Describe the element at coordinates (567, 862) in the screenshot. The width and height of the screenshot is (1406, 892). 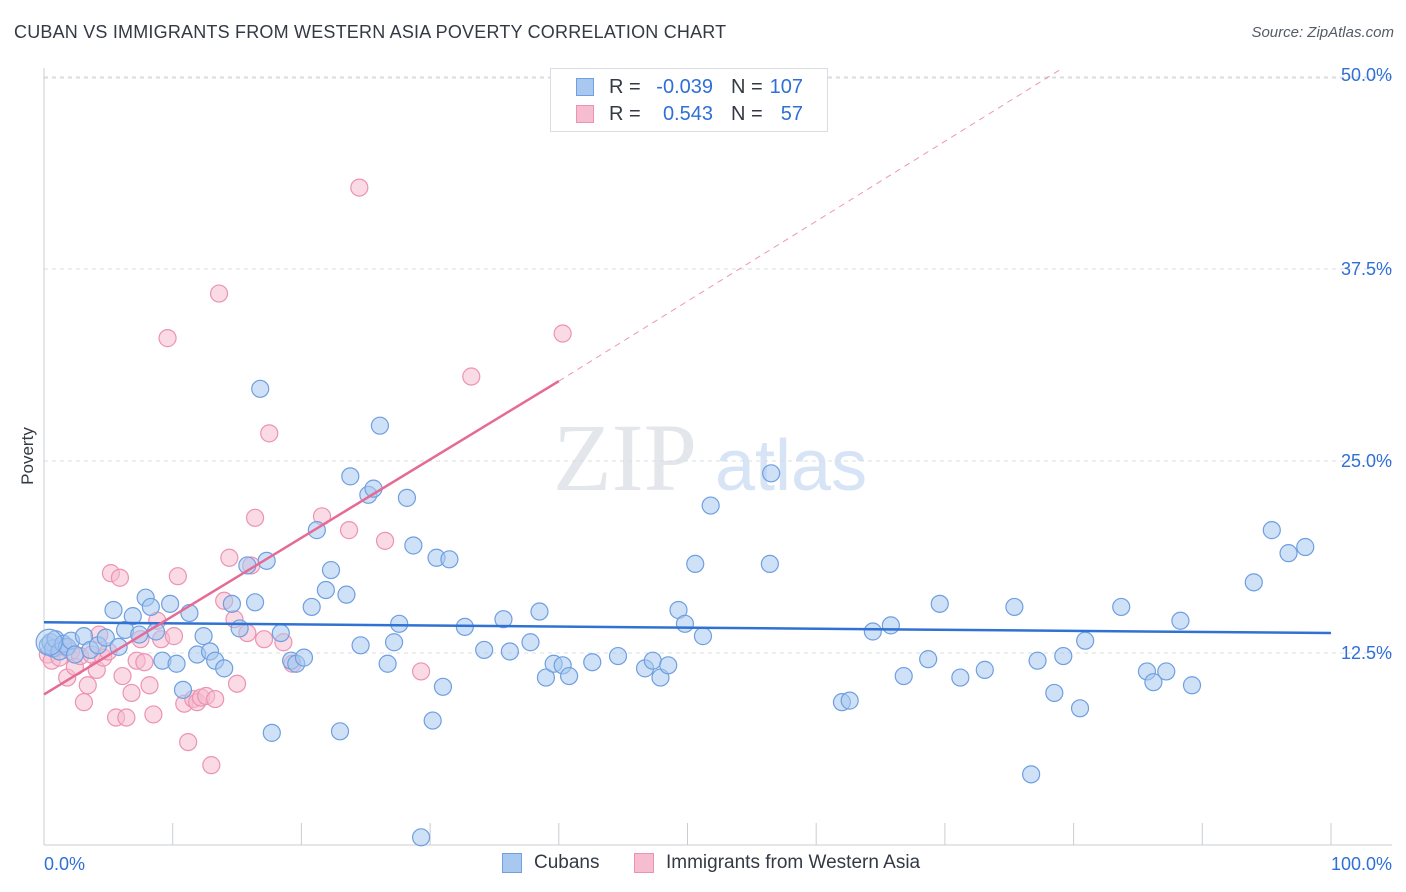
I see `bottom-legend-label-cubans: Cubans` at that location.